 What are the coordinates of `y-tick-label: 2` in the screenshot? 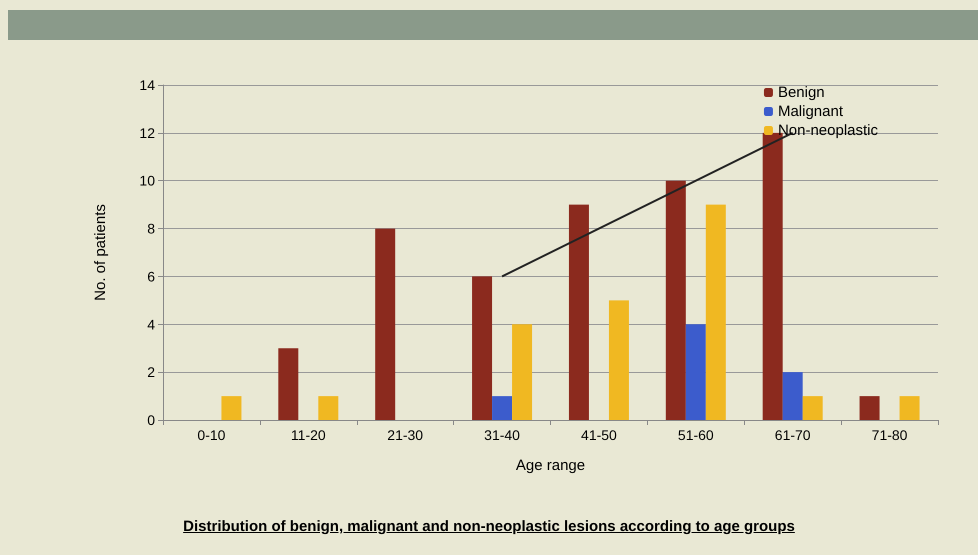 It's located at (151, 372).